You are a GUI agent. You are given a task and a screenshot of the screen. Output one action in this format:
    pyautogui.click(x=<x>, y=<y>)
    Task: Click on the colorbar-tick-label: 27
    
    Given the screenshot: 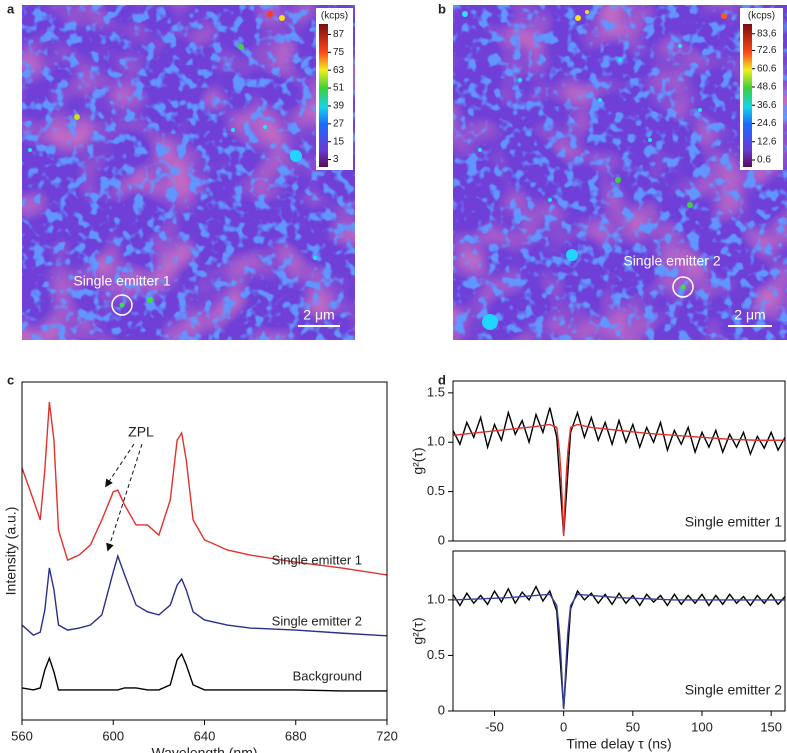 What is the action you would take?
    pyautogui.click(x=339, y=123)
    